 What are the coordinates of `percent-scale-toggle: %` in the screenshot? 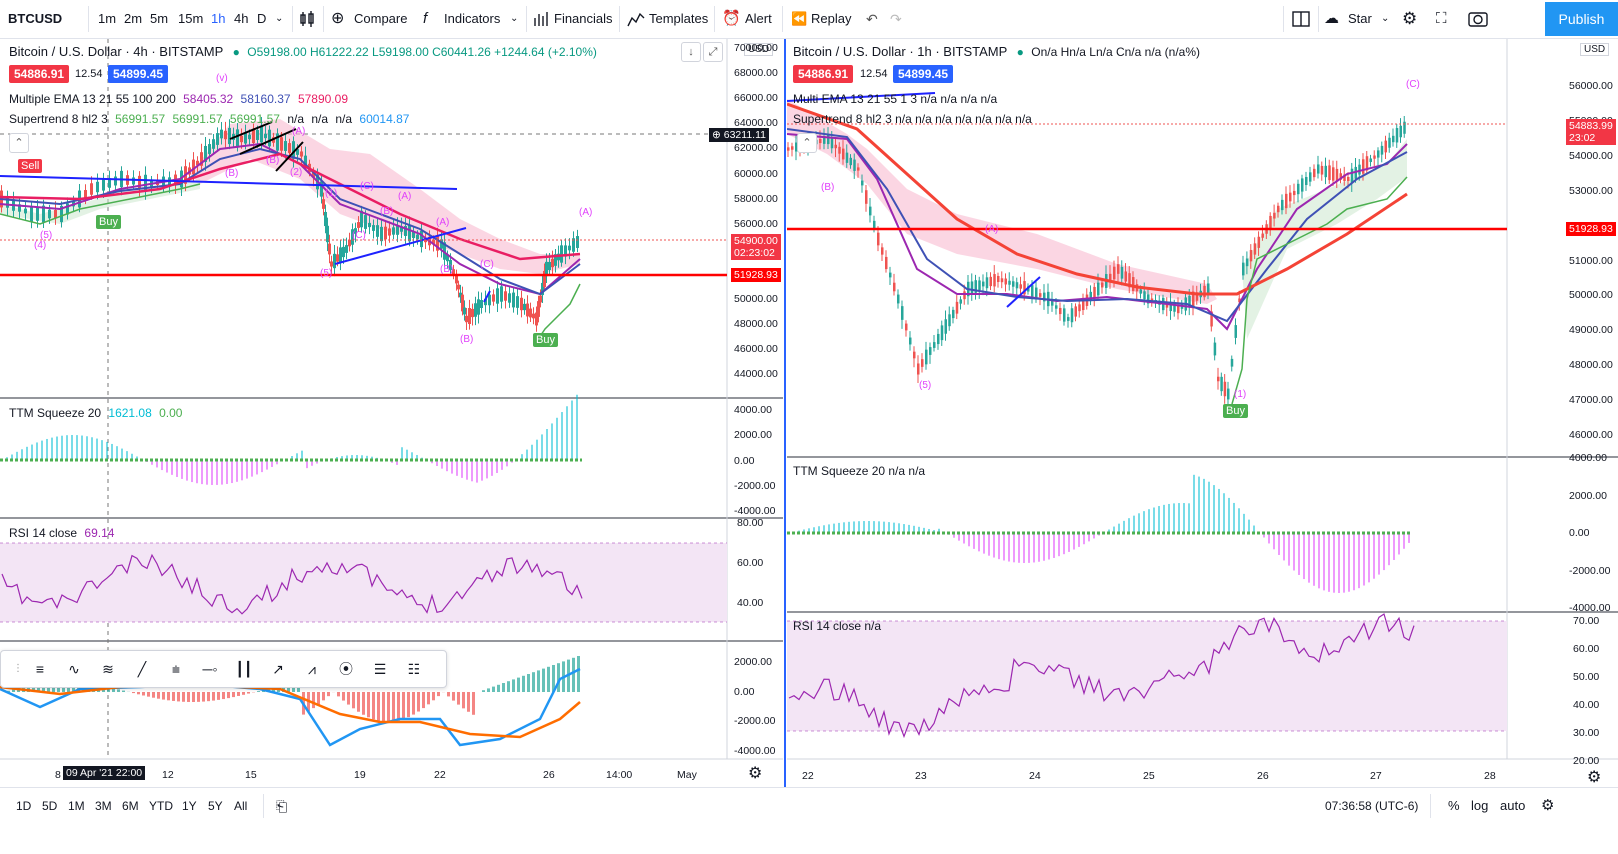 It's located at (1454, 805).